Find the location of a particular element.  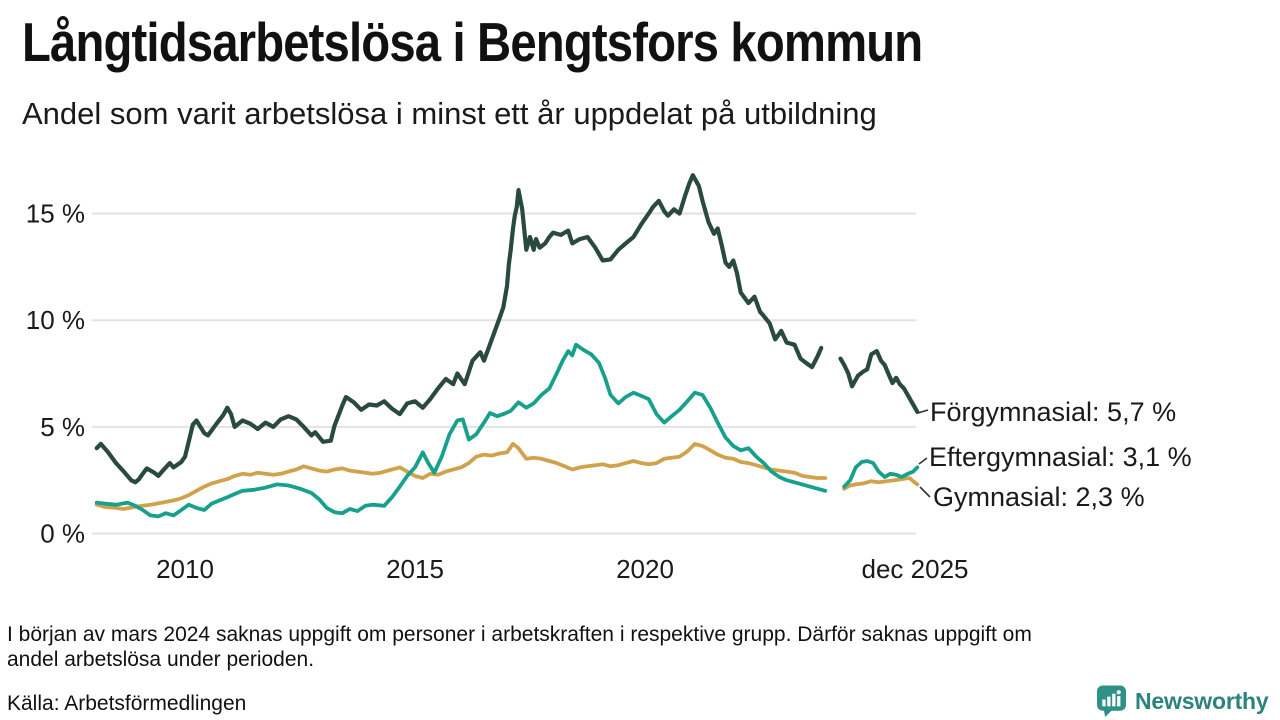

page-title: Långtidsarbetslösa i Bengtsfors kommun is located at coordinates (472, 42).